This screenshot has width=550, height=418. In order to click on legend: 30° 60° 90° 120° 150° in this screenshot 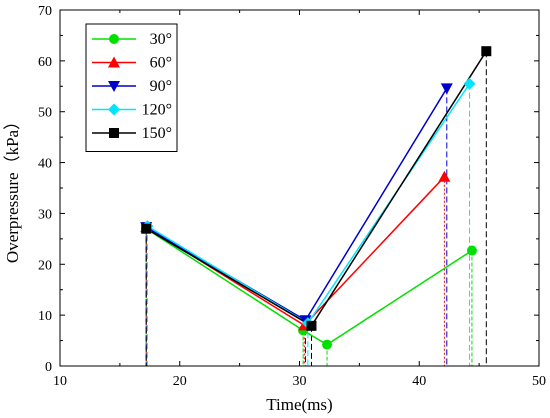, I will do `click(131, 87)`.